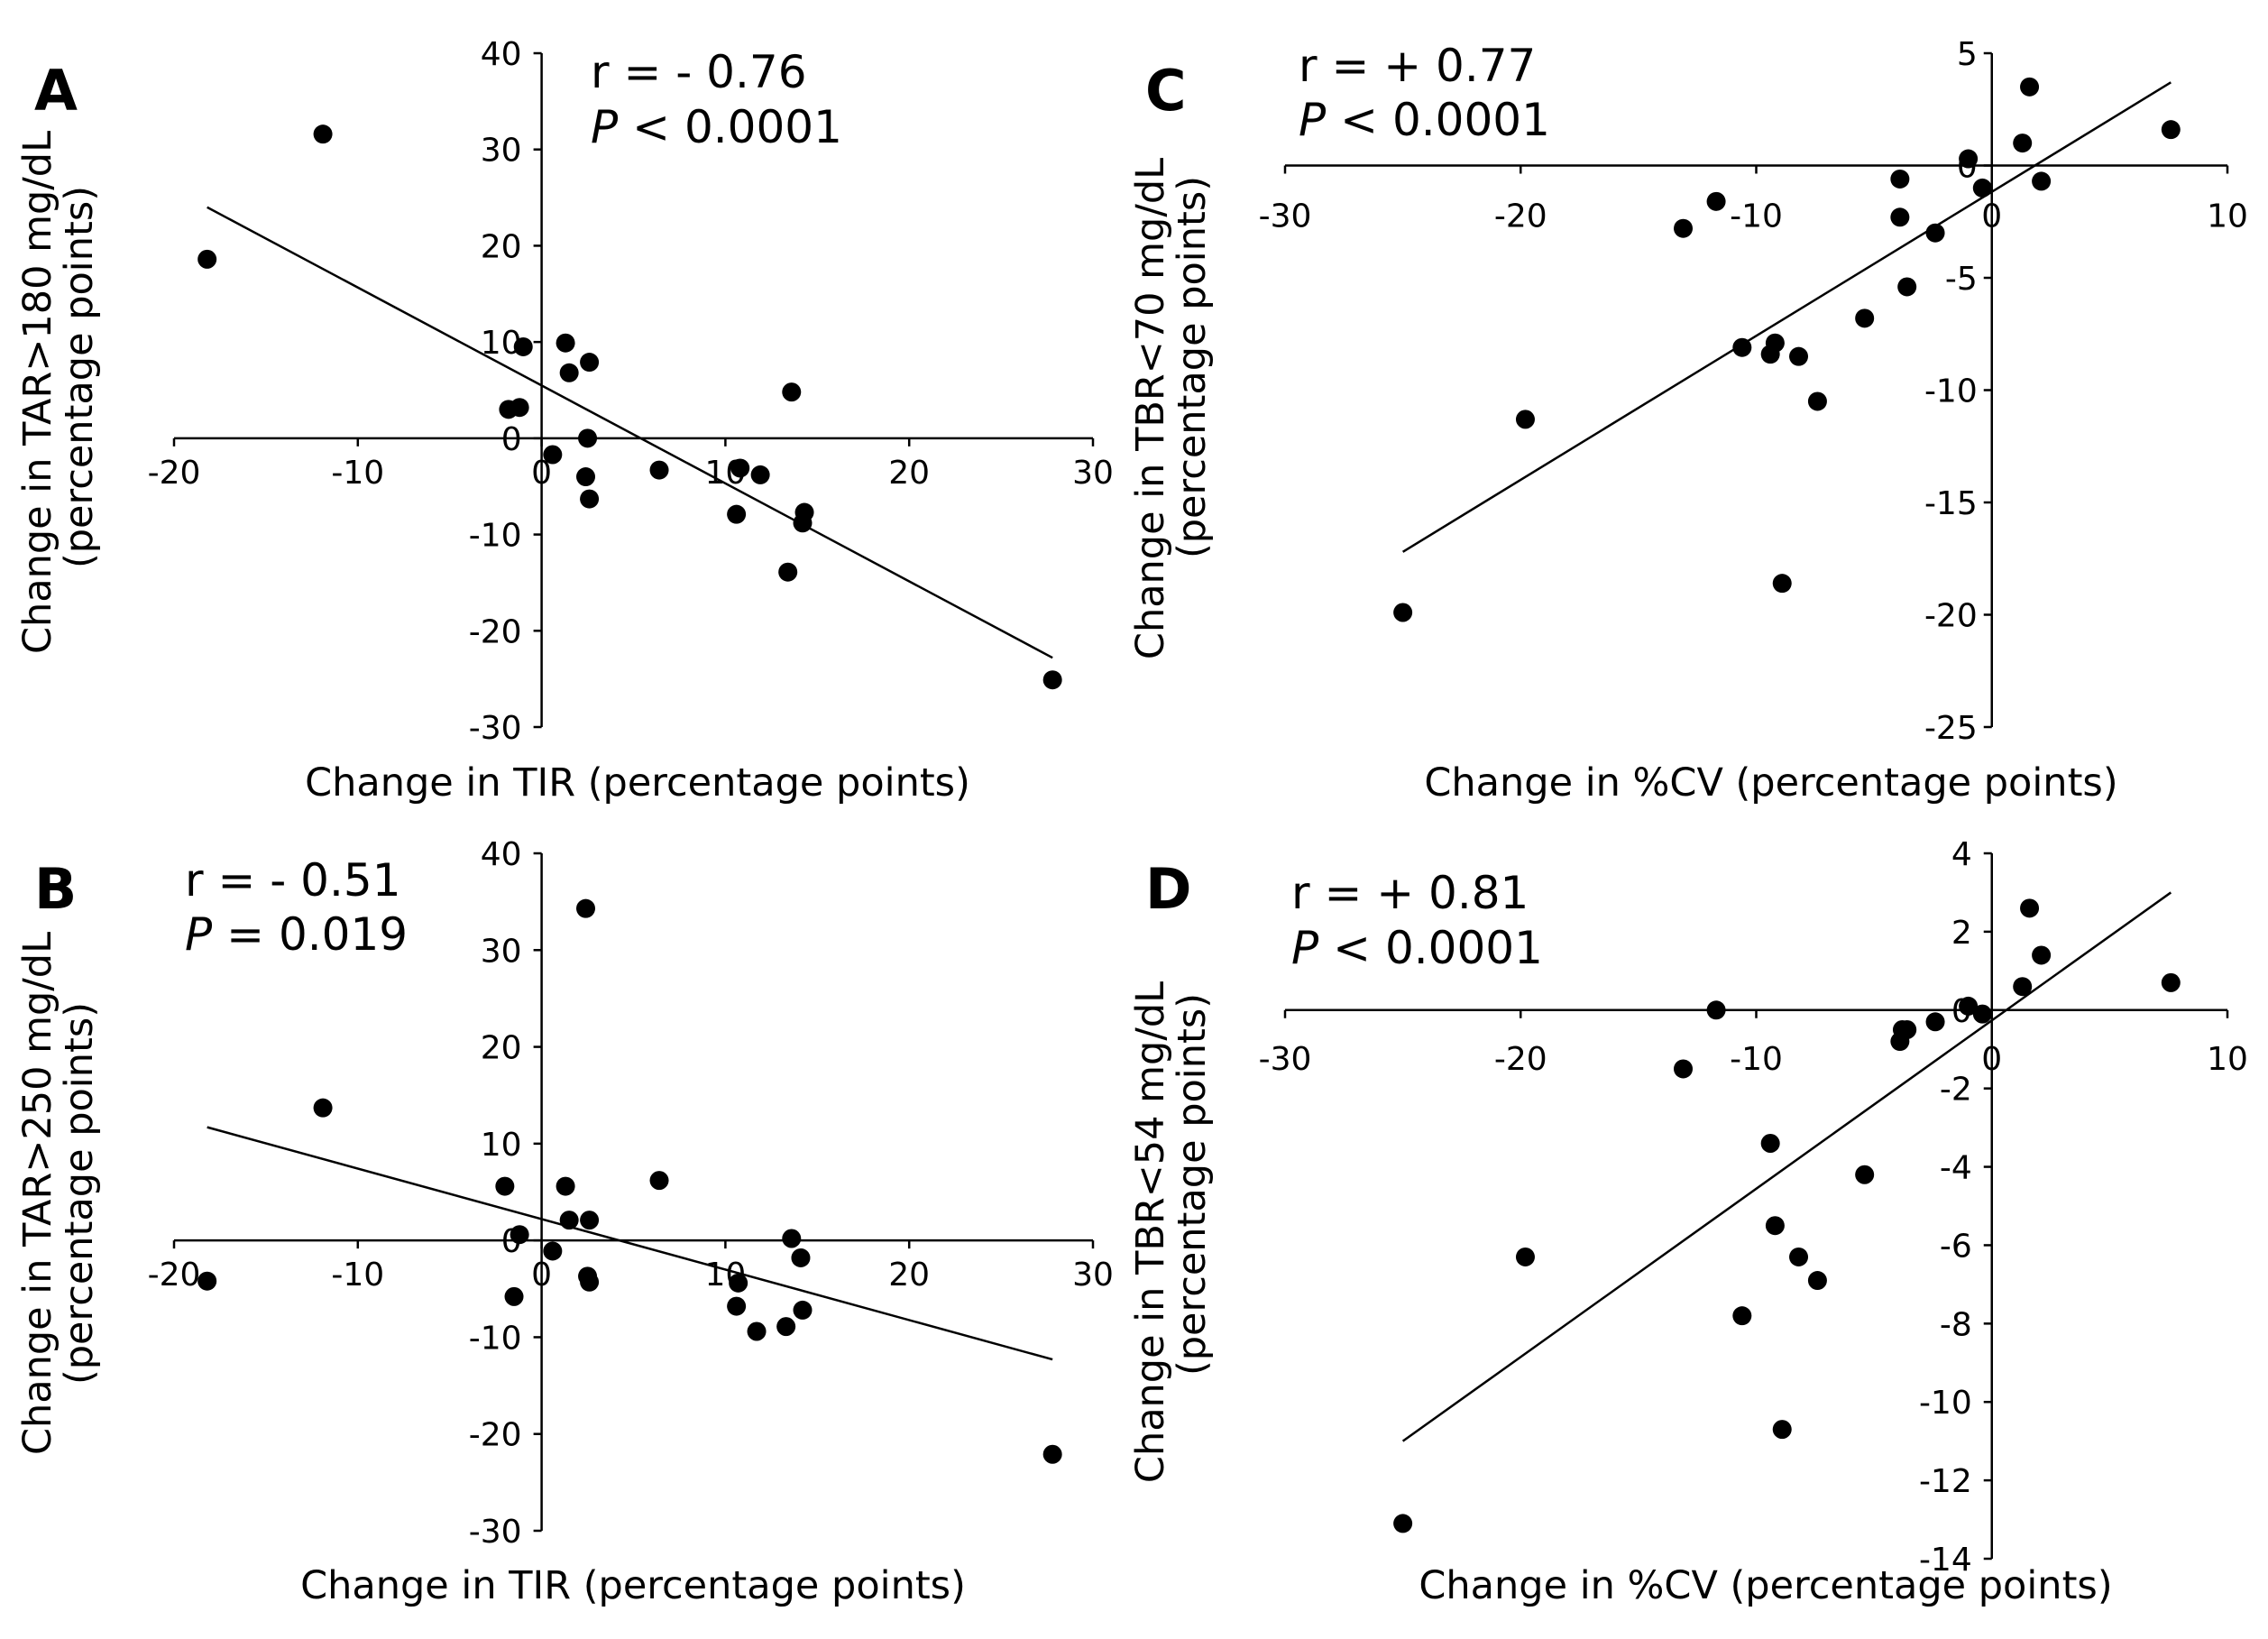 Image resolution: width=2268 pixels, height=1639 pixels. Describe the element at coordinates (37, 392) in the screenshot. I see `y-axis-title: Change in TAR>180 mg/dL` at that location.